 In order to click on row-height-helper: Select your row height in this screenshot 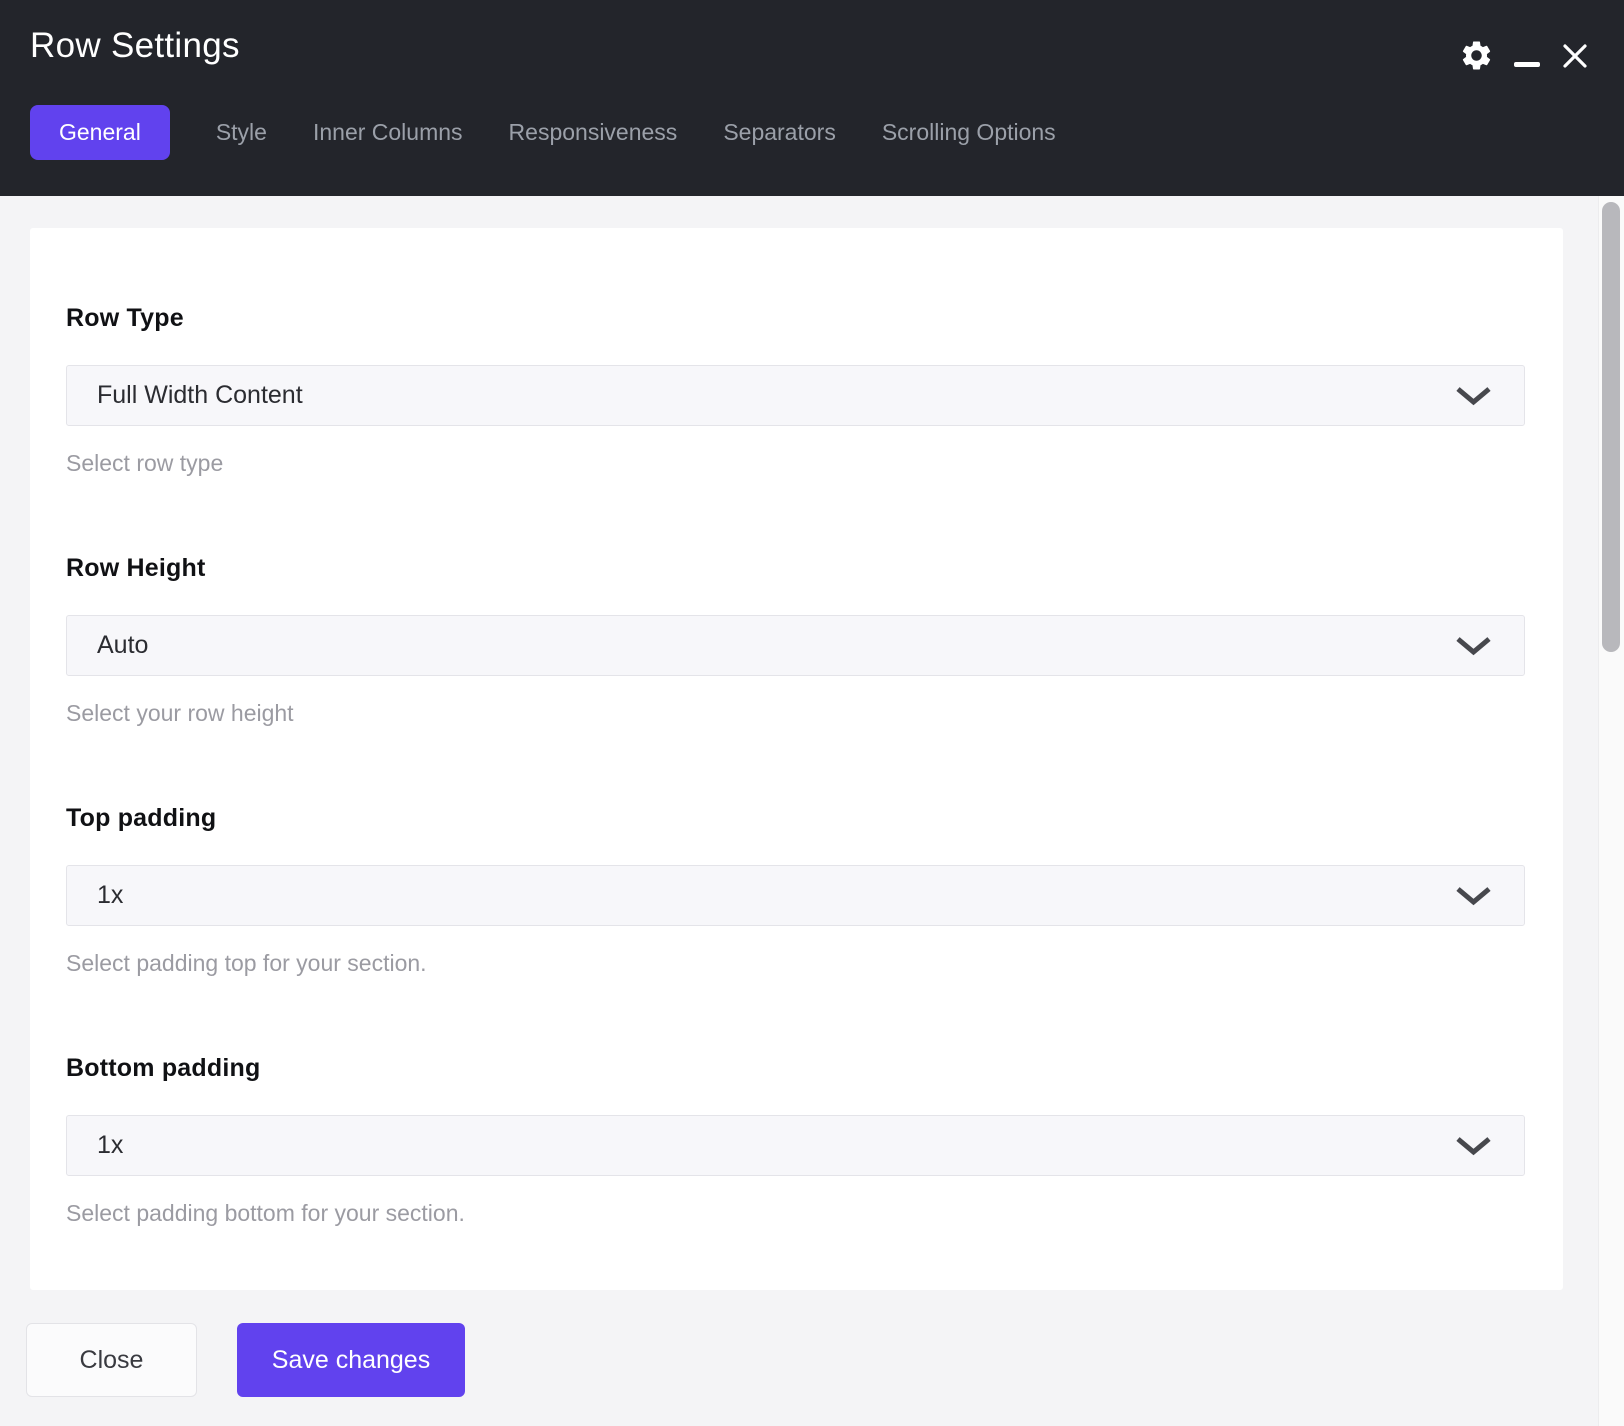, I will do `click(180, 713)`.